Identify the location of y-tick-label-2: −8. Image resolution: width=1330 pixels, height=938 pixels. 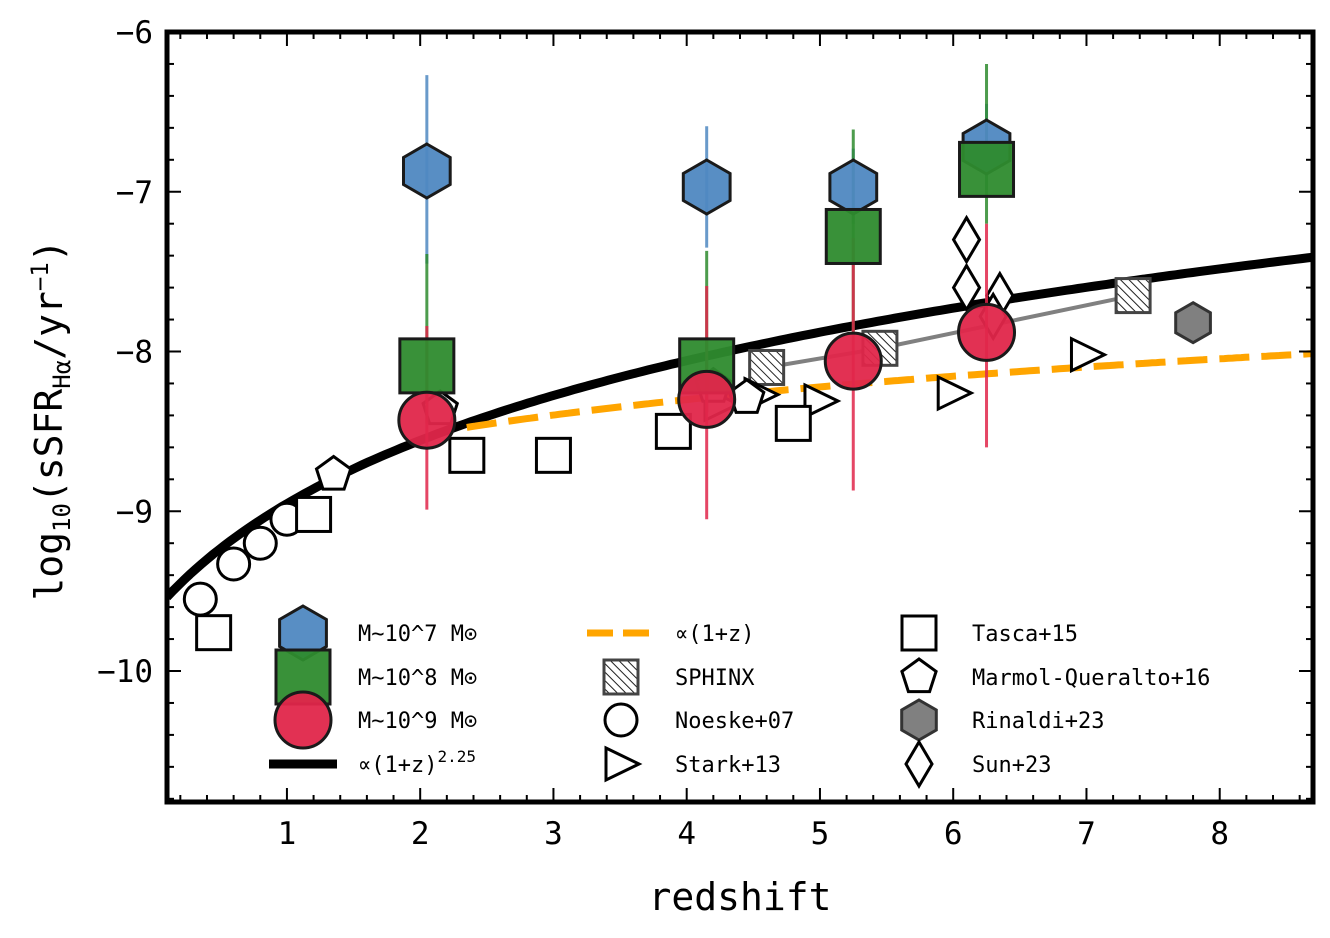
(134, 353).